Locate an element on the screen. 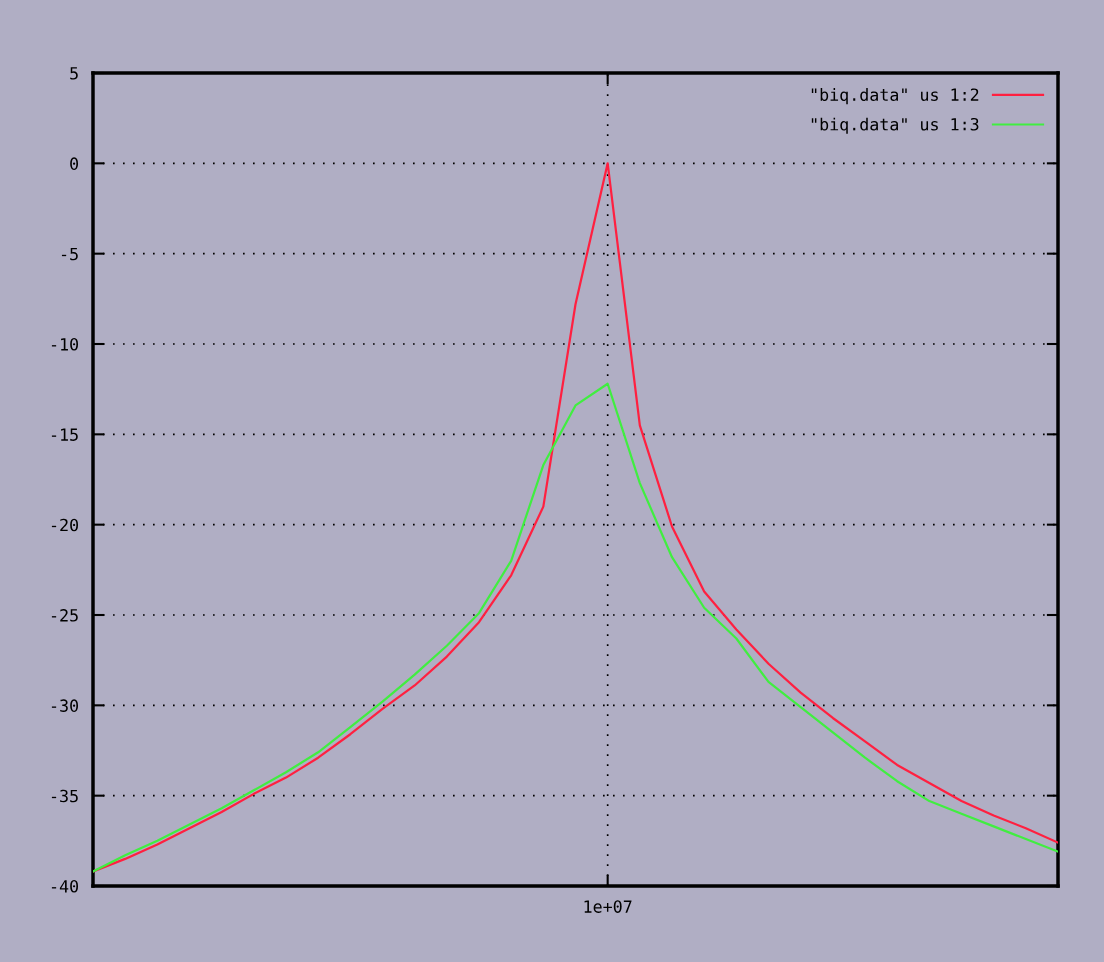 The height and width of the screenshot is (962, 1104). y-tick-label: -25 is located at coordinates (64, 615).